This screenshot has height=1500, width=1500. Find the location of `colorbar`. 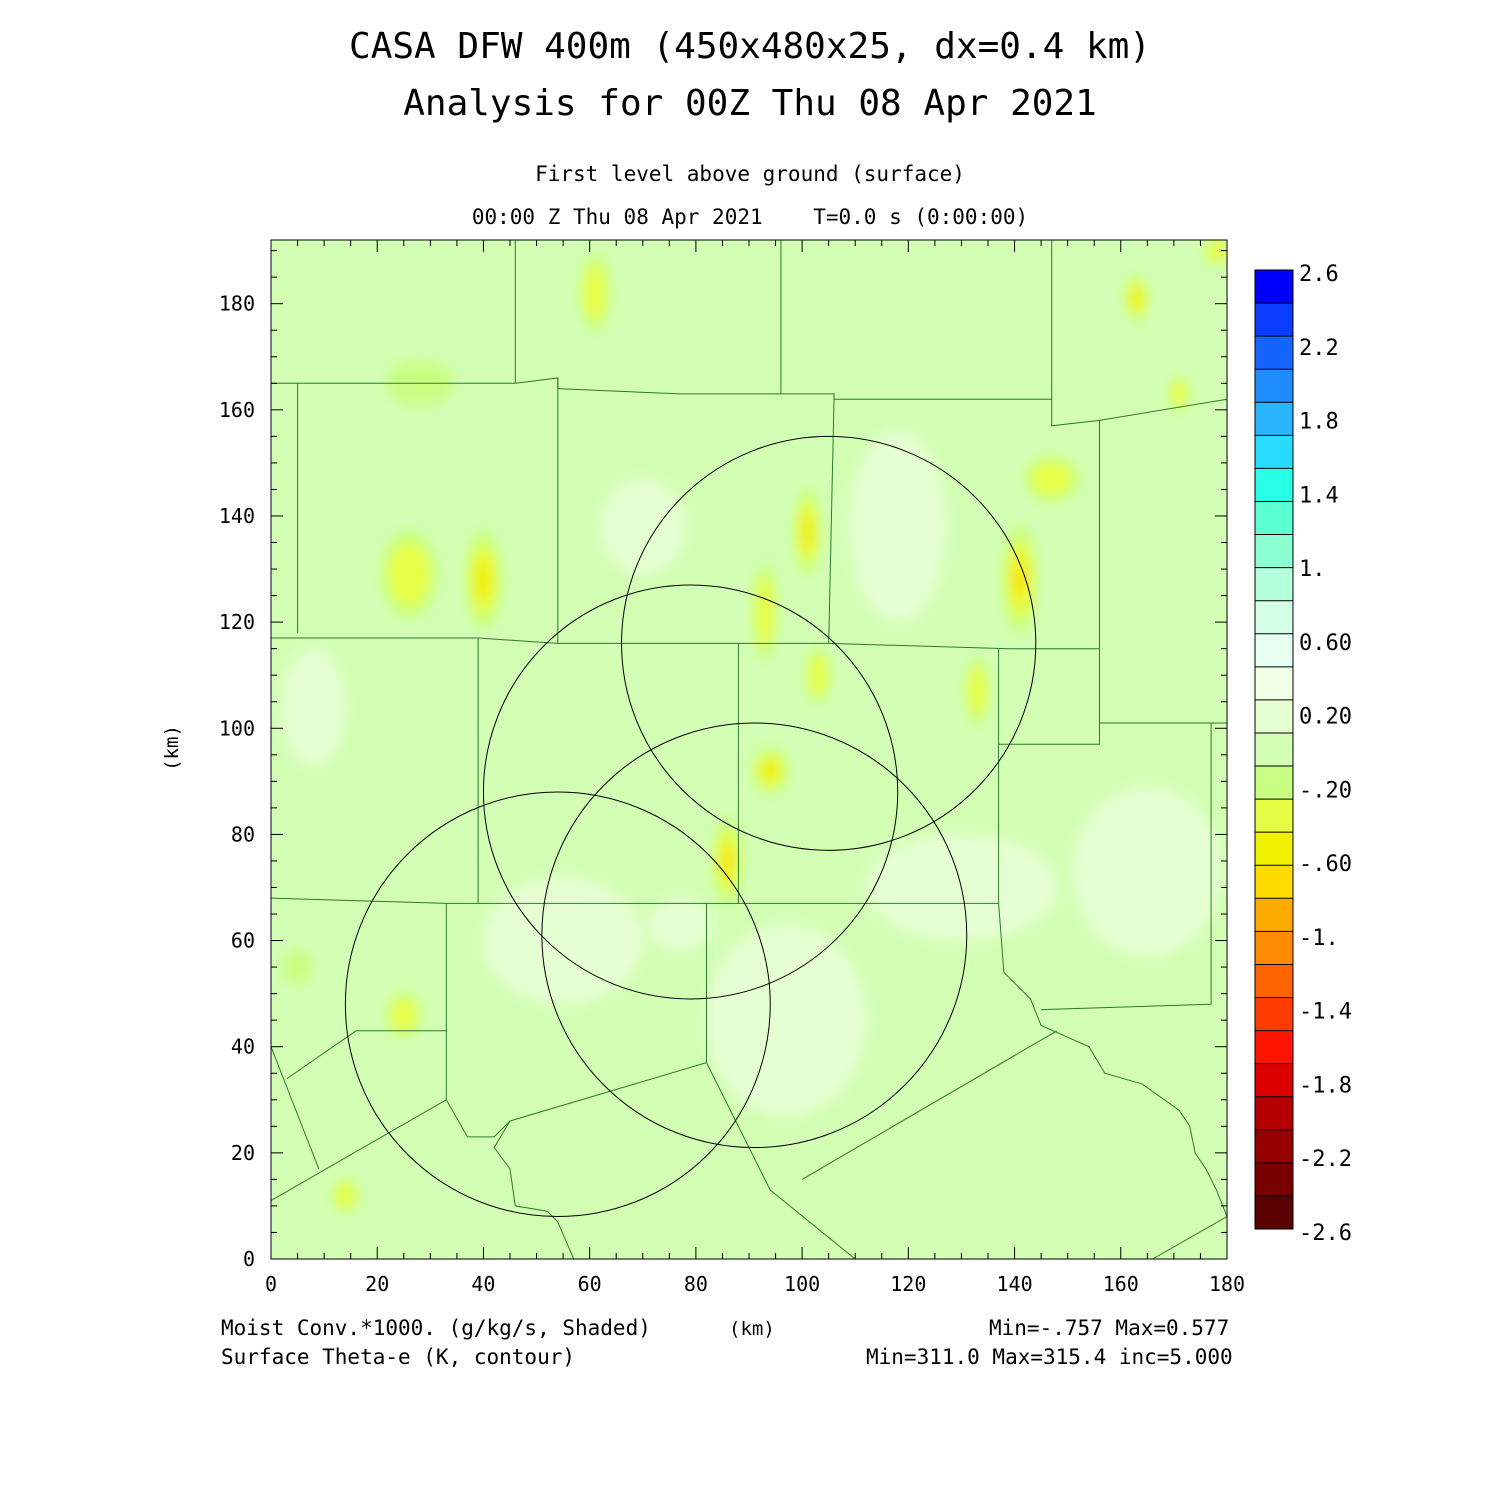

colorbar is located at coordinates (1274, 749).